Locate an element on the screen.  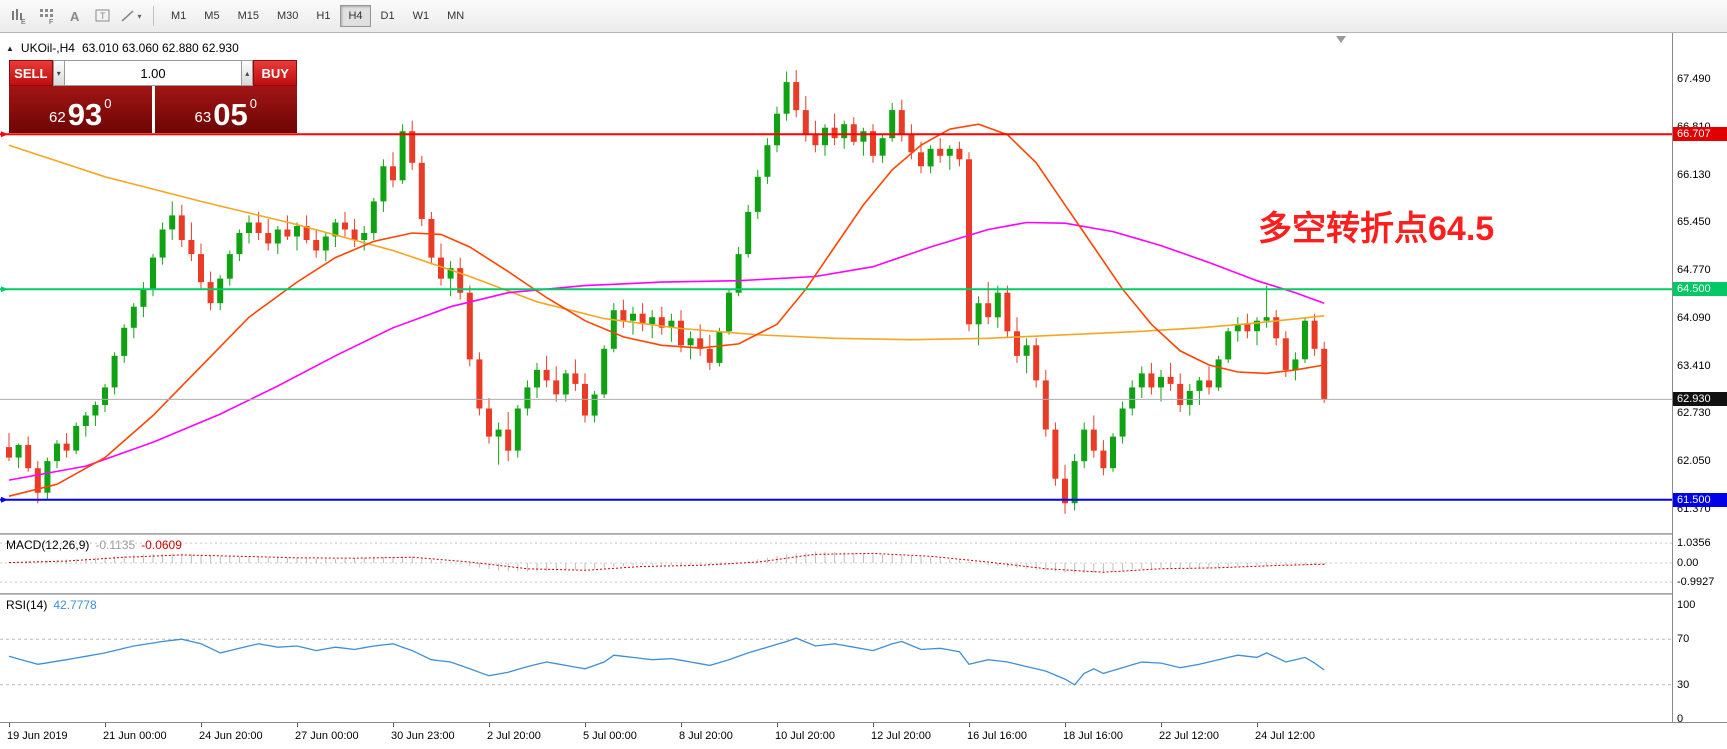
timeframe-h1: H1 is located at coordinates (323, 16).